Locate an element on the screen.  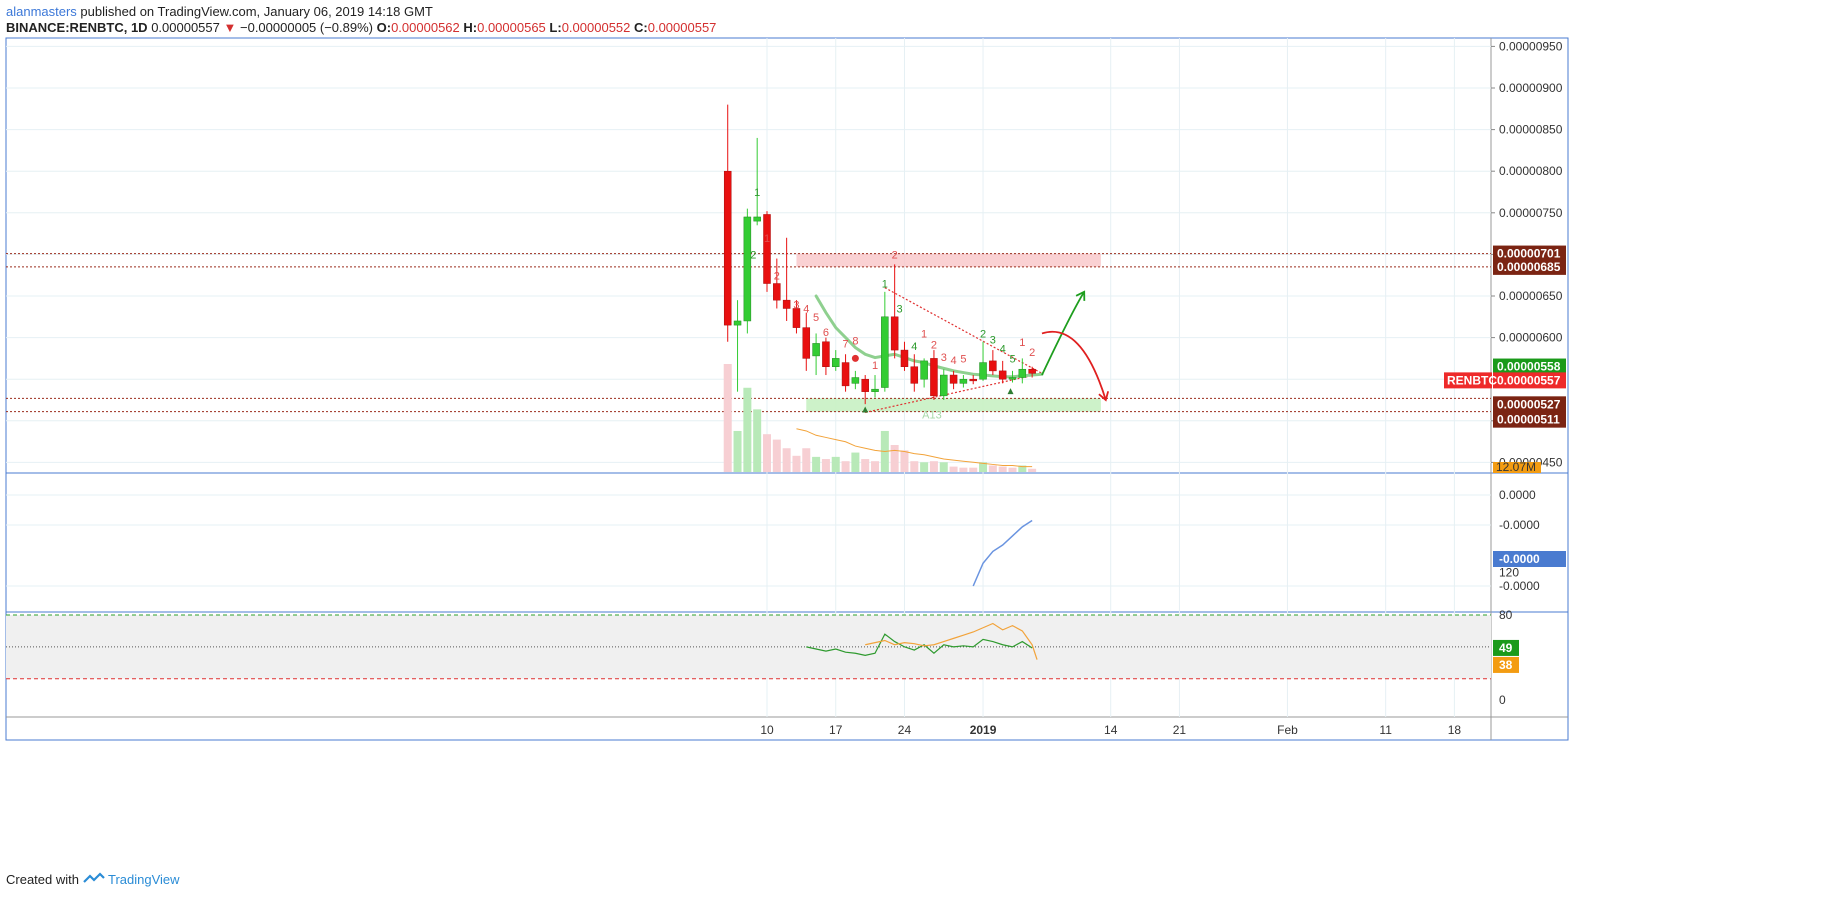
projection-down-arrow is located at coordinates (1074, 366).